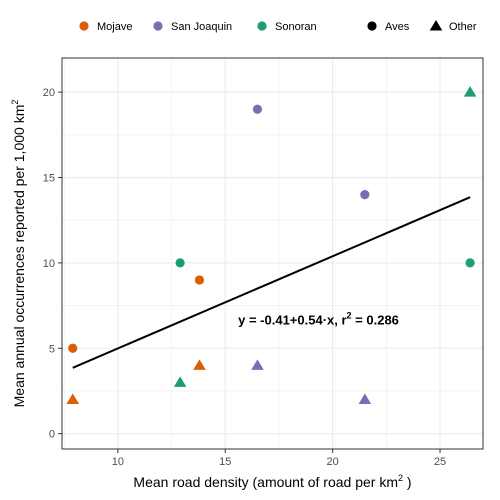 This screenshot has height=500, width=500. Describe the element at coordinates (463, 27) in the screenshot. I see `legend-label: Other` at that location.